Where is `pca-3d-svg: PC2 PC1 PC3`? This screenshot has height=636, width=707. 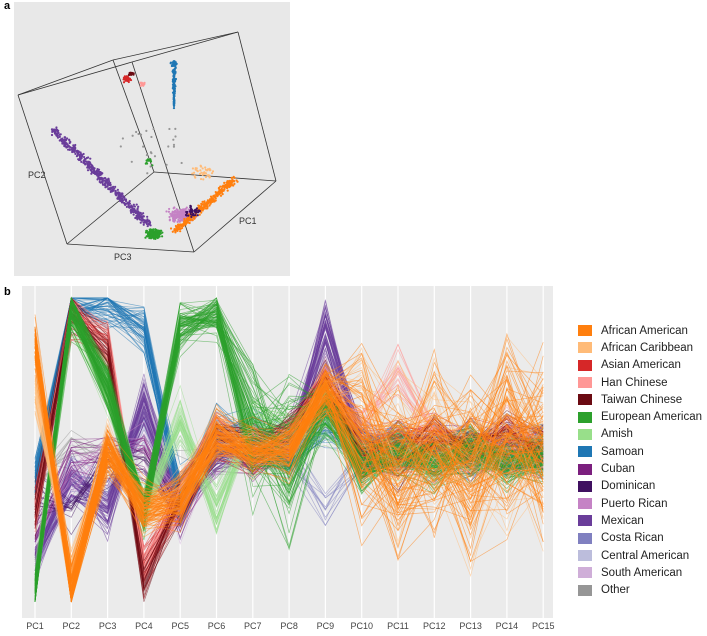
pca-3d-svg: PC2 PC1 PC3 is located at coordinates (147, 146).